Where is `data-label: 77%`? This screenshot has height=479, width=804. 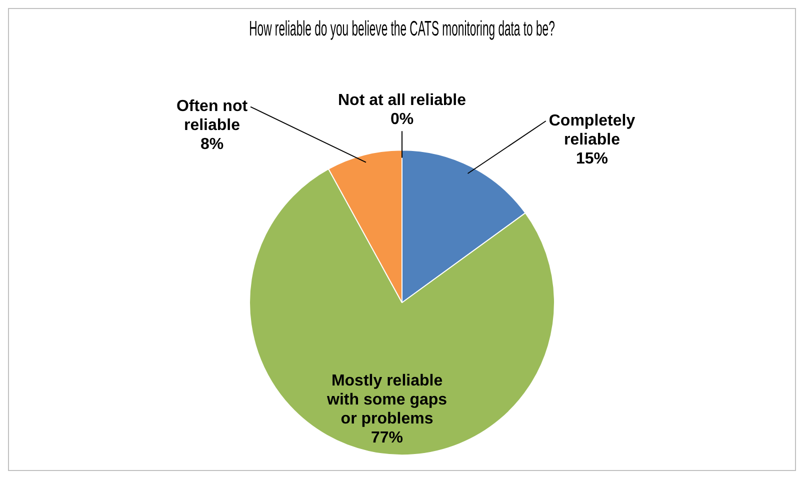
data-label: 77% is located at coordinates (387, 437).